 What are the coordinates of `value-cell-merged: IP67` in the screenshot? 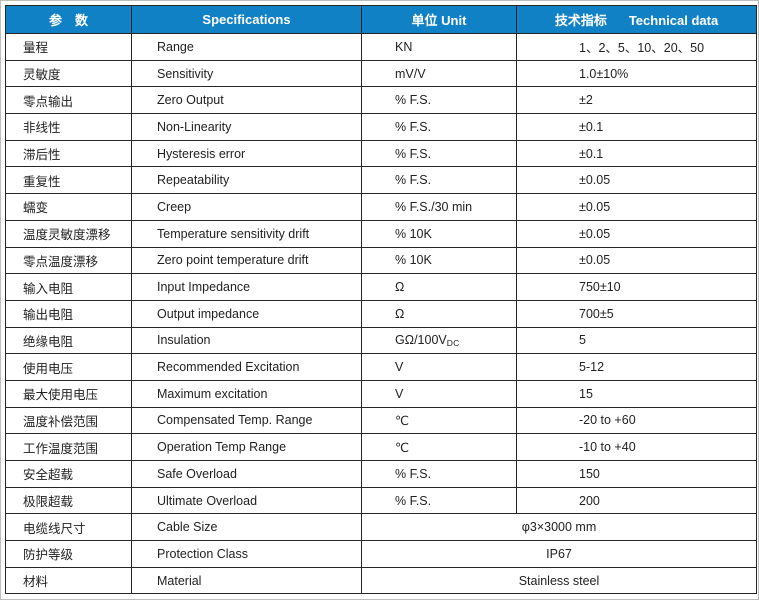 It's located at (559, 554).